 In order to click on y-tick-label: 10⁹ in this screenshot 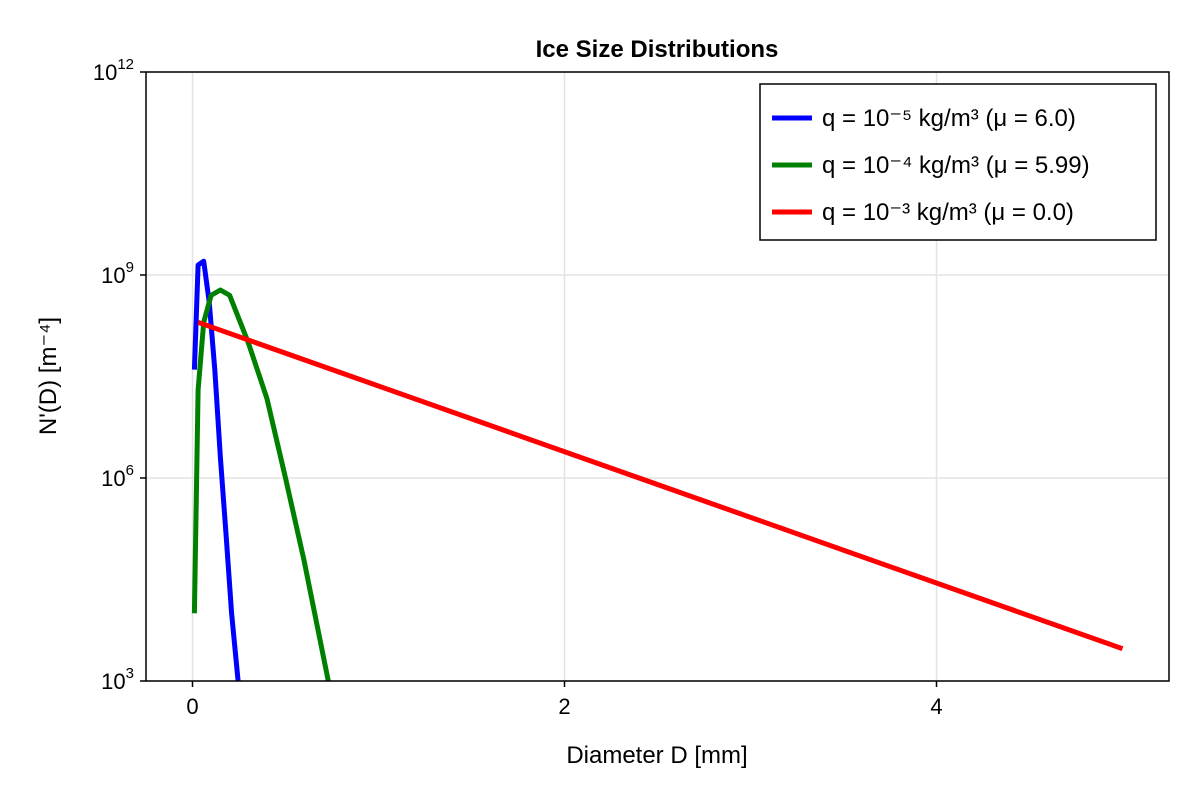, I will do `click(117, 273)`.